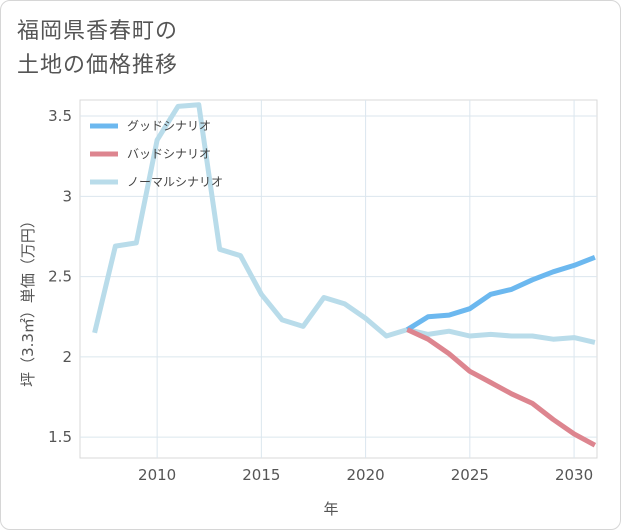  Describe the element at coordinates (470, 475) in the screenshot. I see `x-tick-label: 2025` at that location.